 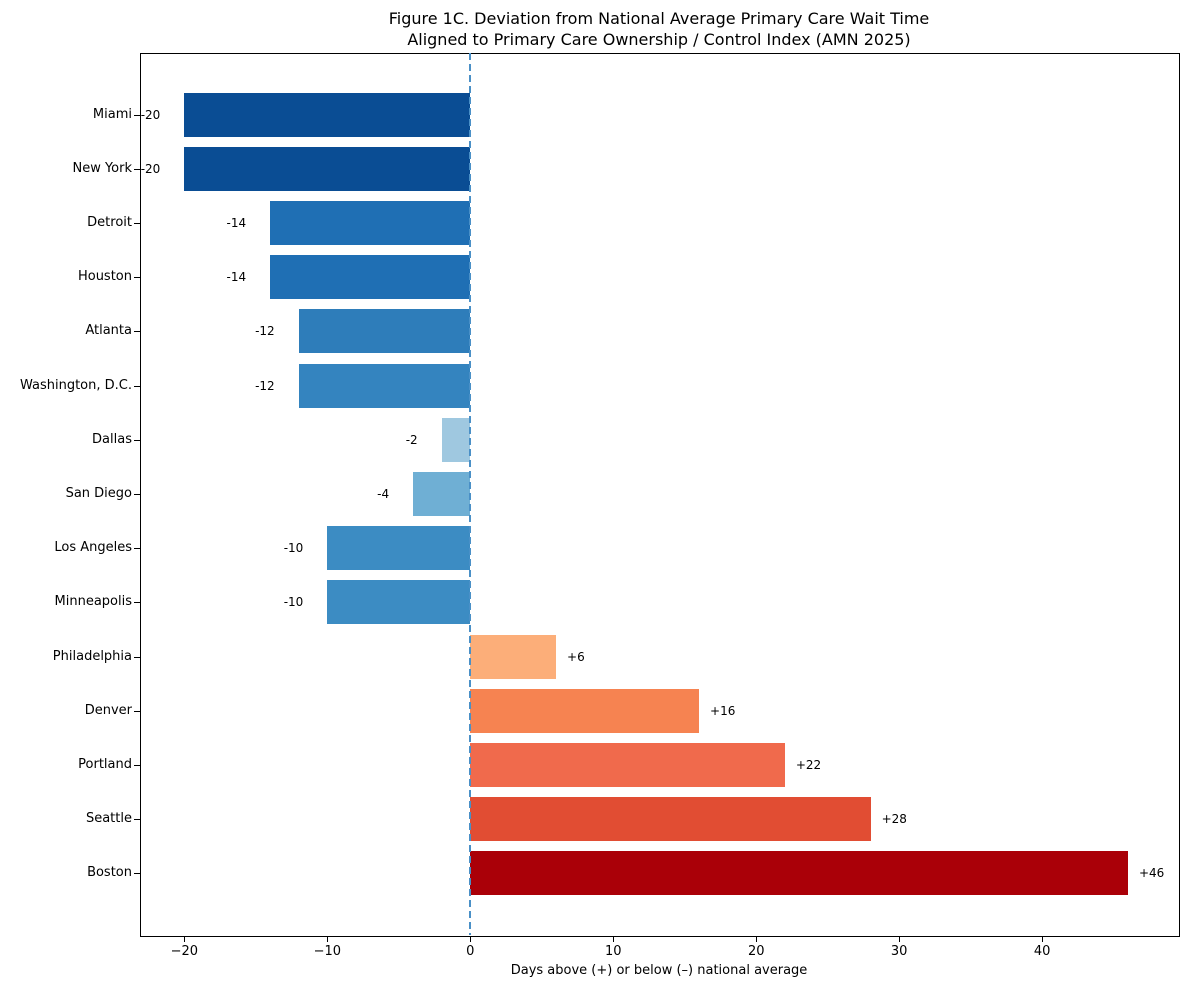 What do you see at coordinates (470, 951) in the screenshot?
I see `xtick-label-2: 0` at bounding box center [470, 951].